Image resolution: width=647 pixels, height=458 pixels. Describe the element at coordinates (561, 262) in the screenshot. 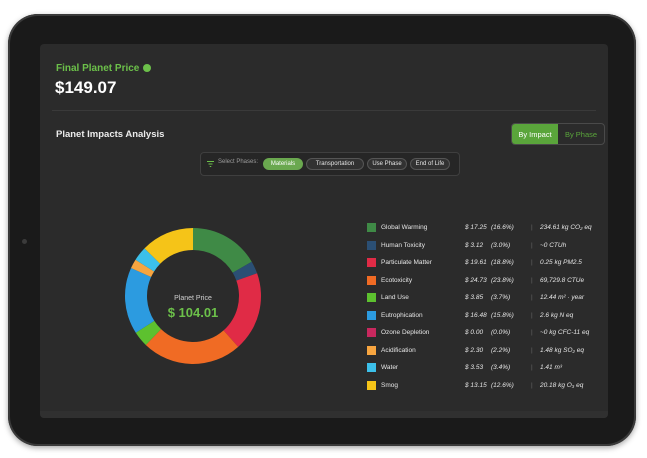

I see `legend-unit: 0.25 kg PM2.5` at that location.